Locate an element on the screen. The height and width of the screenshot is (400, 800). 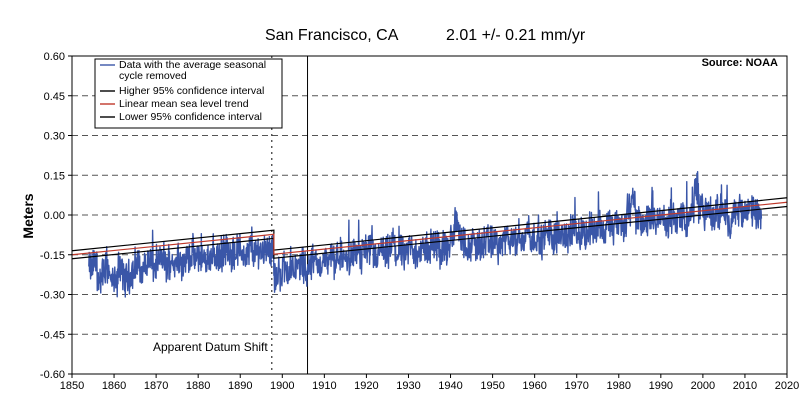
y-tick-label: 0.60 is located at coordinates (54, 57).